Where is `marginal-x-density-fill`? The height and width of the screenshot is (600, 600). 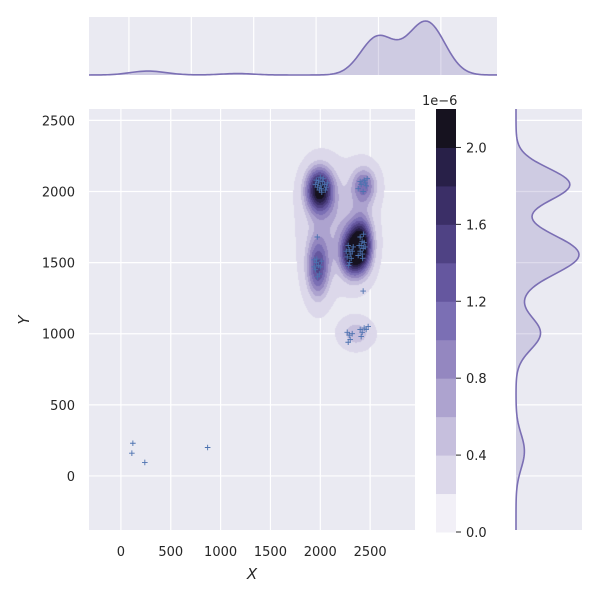
marginal-x-density-fill is located at coordinates (293, 48).